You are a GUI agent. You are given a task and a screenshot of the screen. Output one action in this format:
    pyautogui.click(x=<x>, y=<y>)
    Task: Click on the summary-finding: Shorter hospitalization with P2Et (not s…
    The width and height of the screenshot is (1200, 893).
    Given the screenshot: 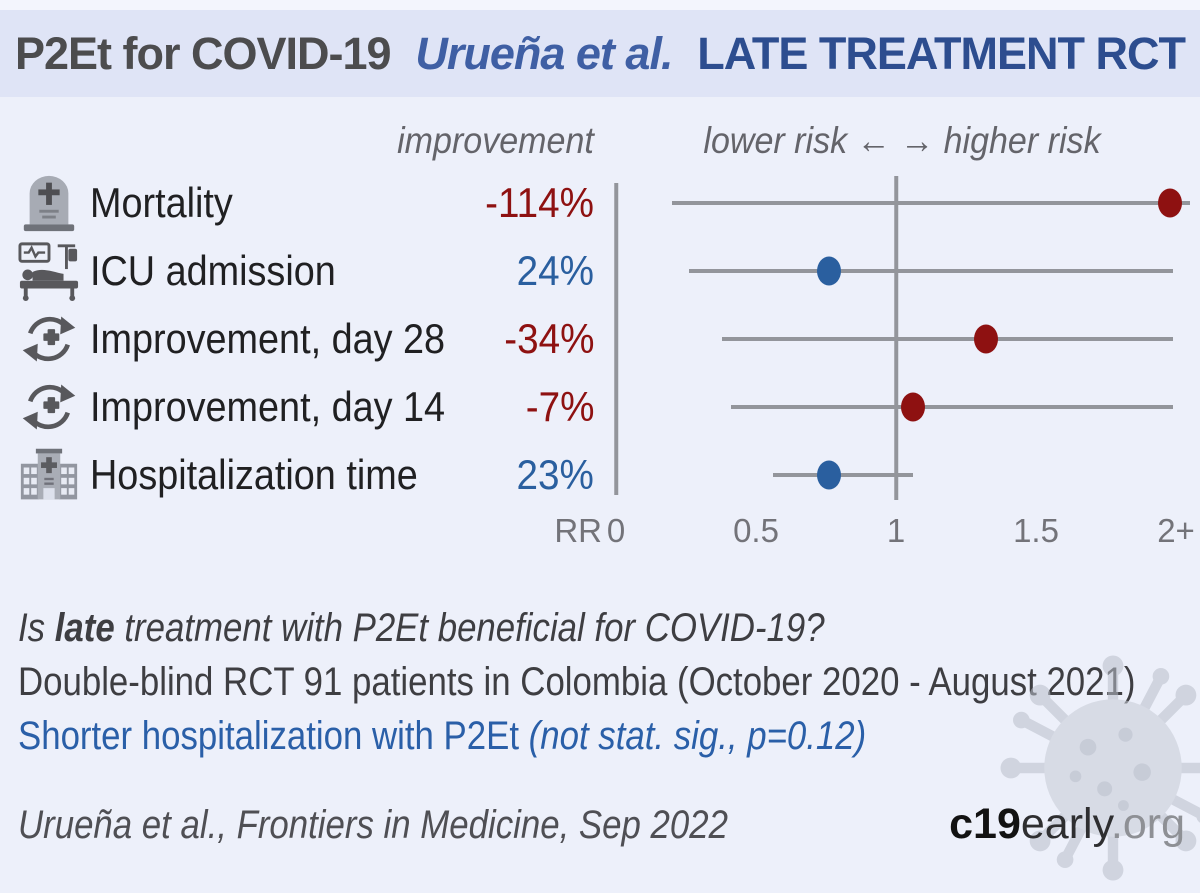 What is the action you would take?
    pyautogui.click(x=442, y=736)
    